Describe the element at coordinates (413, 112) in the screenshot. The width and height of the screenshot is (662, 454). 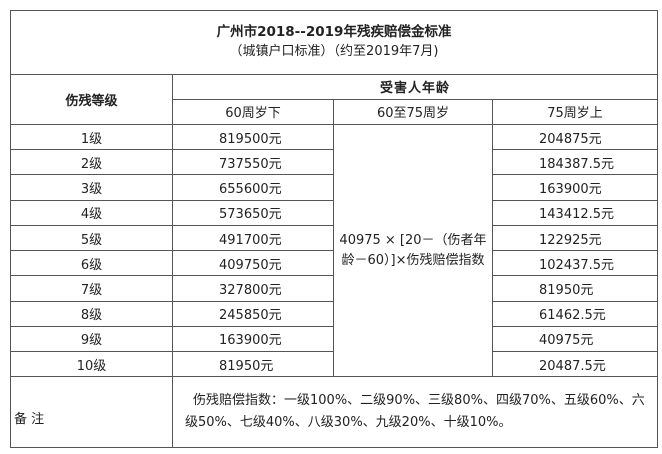
I see `header-between: 60至75周岁` at that location.